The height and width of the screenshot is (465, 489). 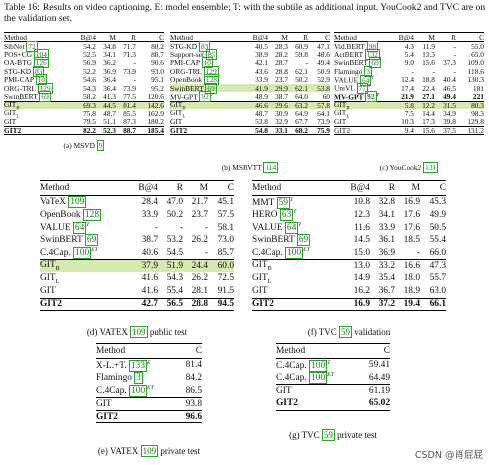 I want to click on msrvtt-caption: (b) MSRVTT 114, so click(x=250, y=167).